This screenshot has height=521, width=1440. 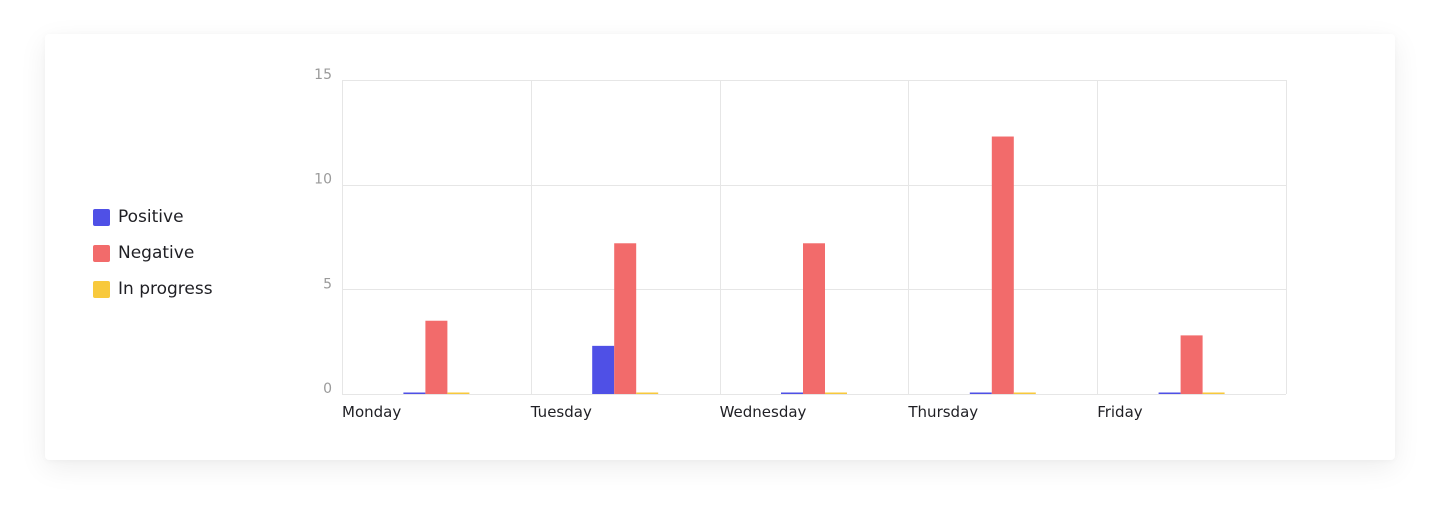 I want to click on legend-swatch-in-progress, so click(x=101, y=289).